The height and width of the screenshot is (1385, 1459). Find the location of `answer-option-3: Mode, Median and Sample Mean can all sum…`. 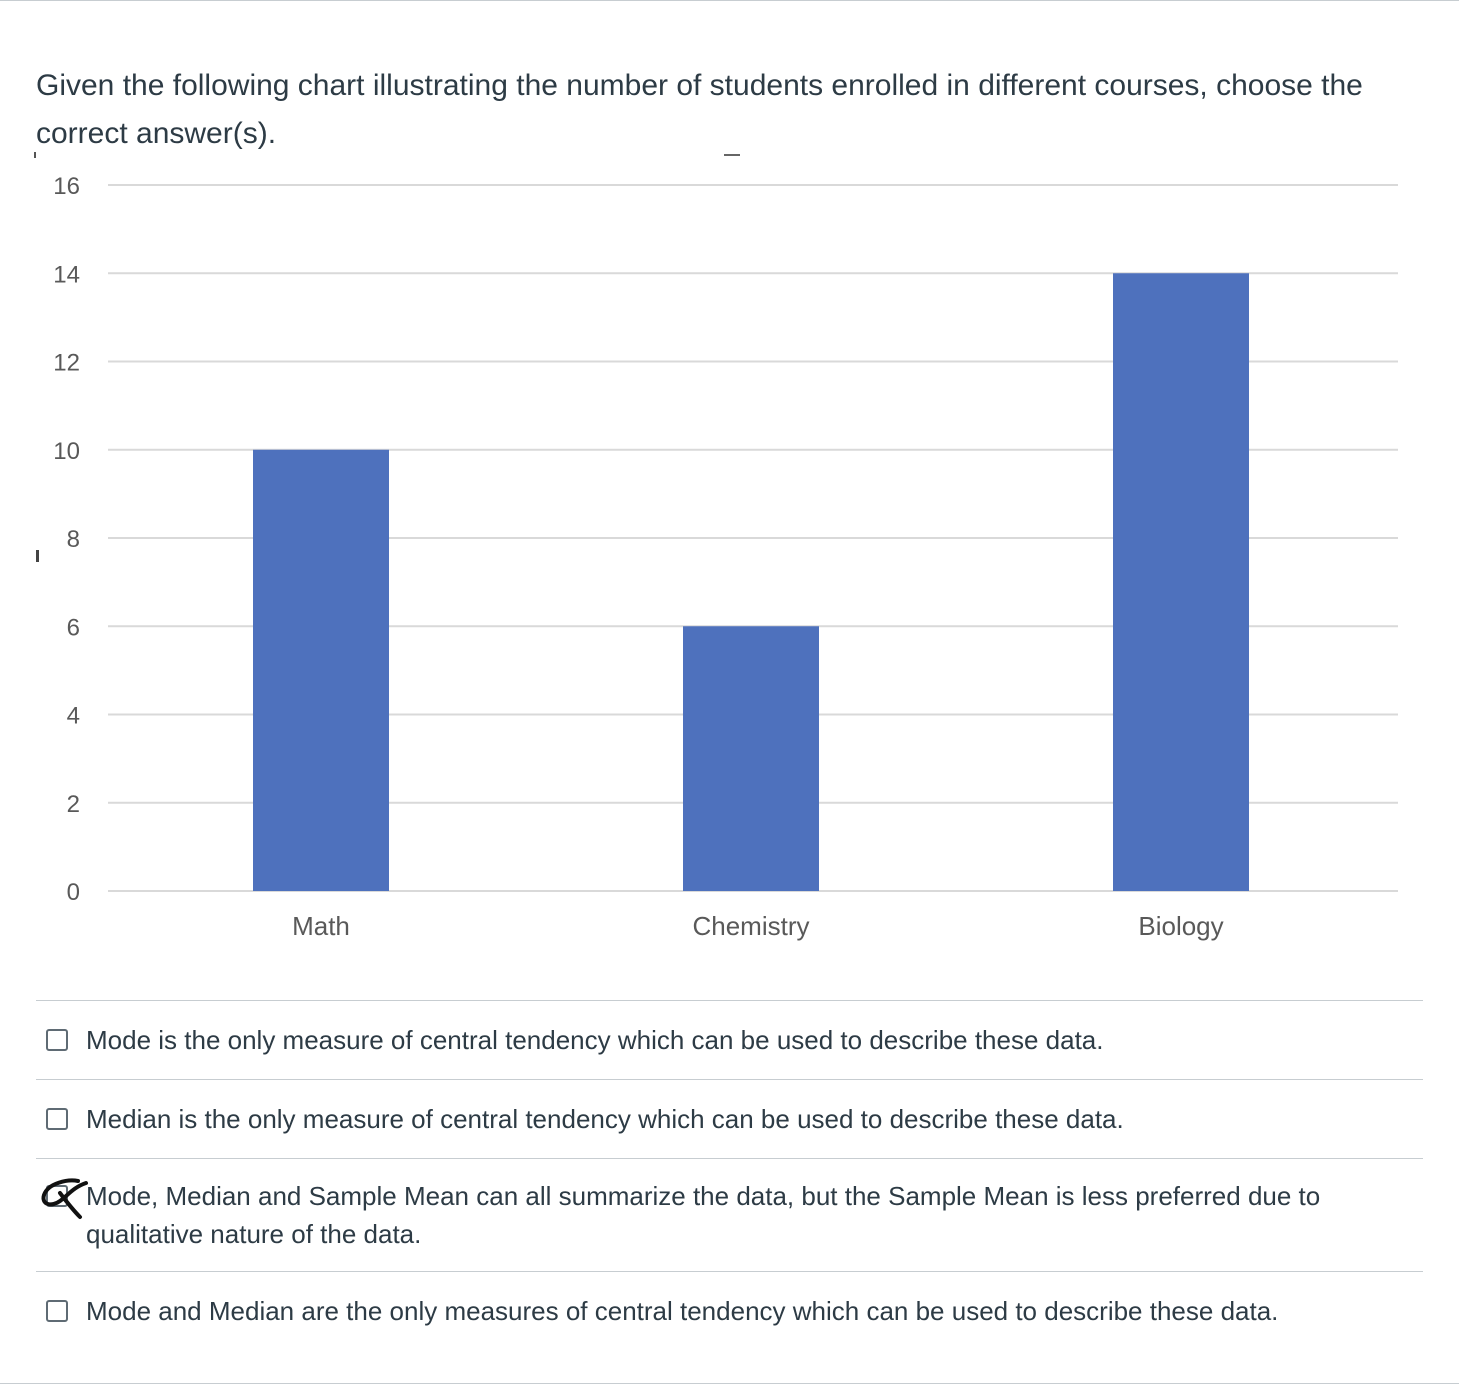

answer-option-3: Mode, Median and Sample Mean can all sum… is located at coordinates (729, 1214).